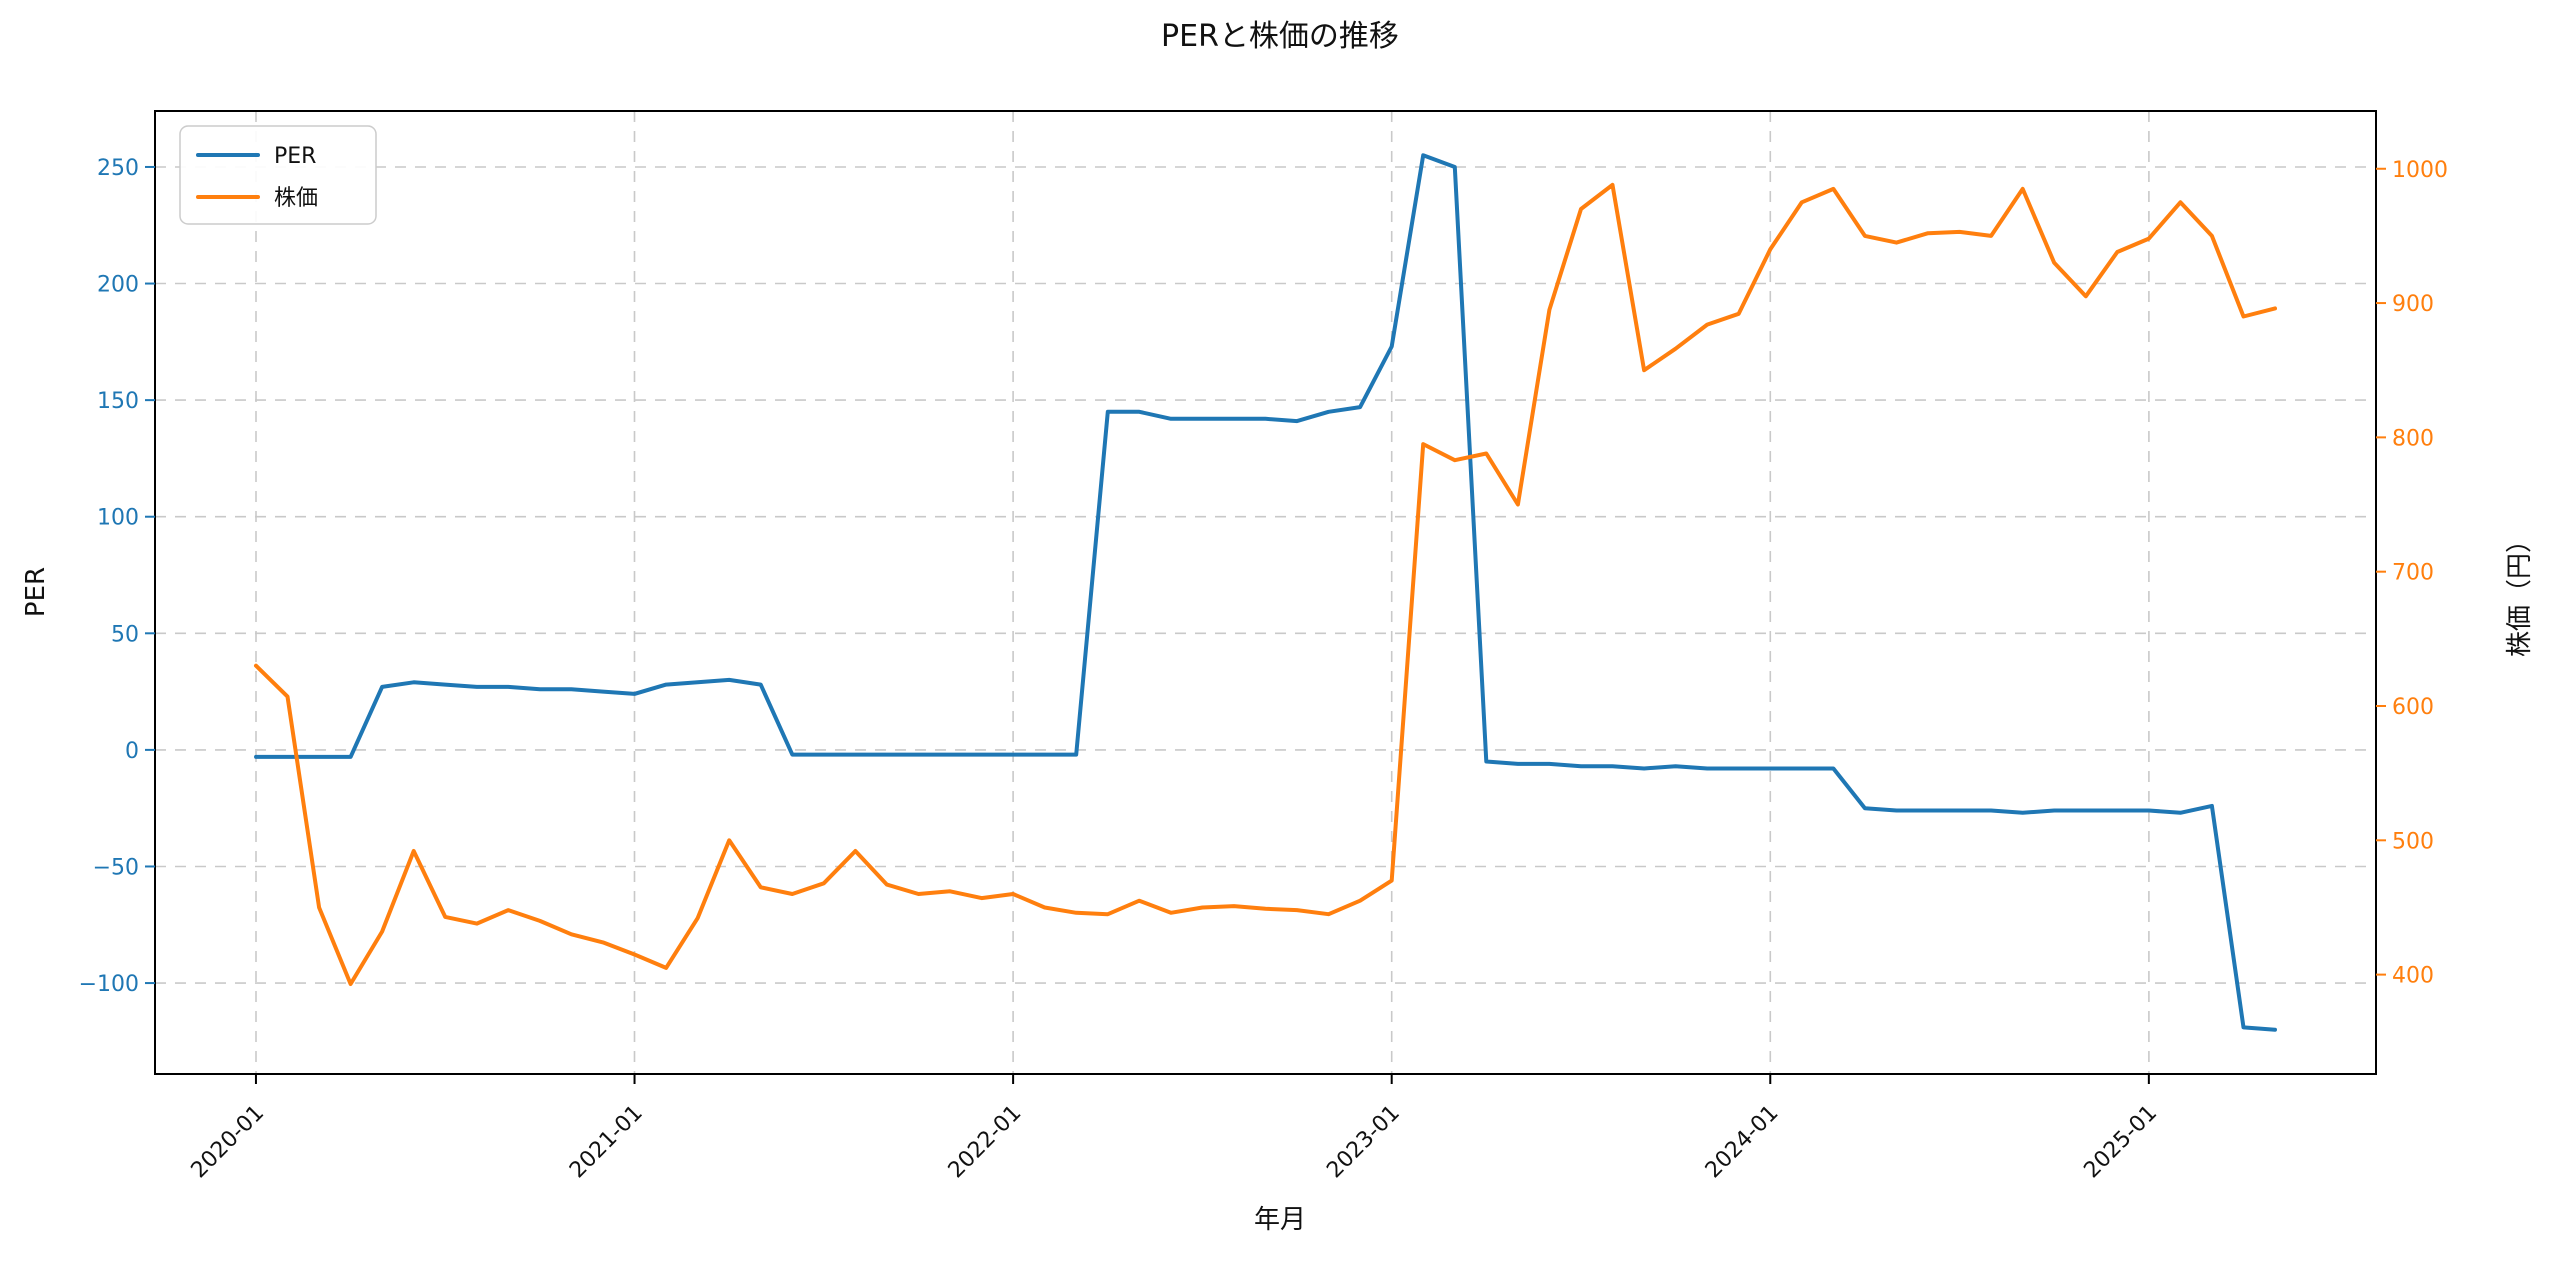  Describe the element at coordinates (118, 168) in the screenshot. I see `left-tick-label: 250` at that location.